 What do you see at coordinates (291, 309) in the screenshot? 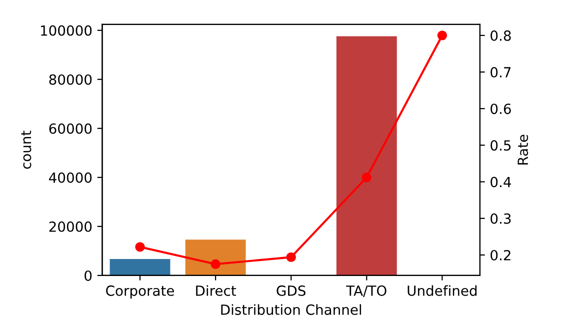
I see `x-axis-title: Distribution Channel` at bounding box center [291, 309].